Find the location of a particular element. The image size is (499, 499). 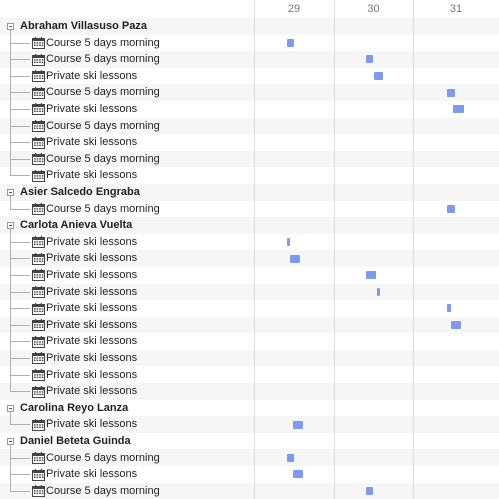

group-name: Carolina Reyo Lanza is located at coordinates (74, 407).